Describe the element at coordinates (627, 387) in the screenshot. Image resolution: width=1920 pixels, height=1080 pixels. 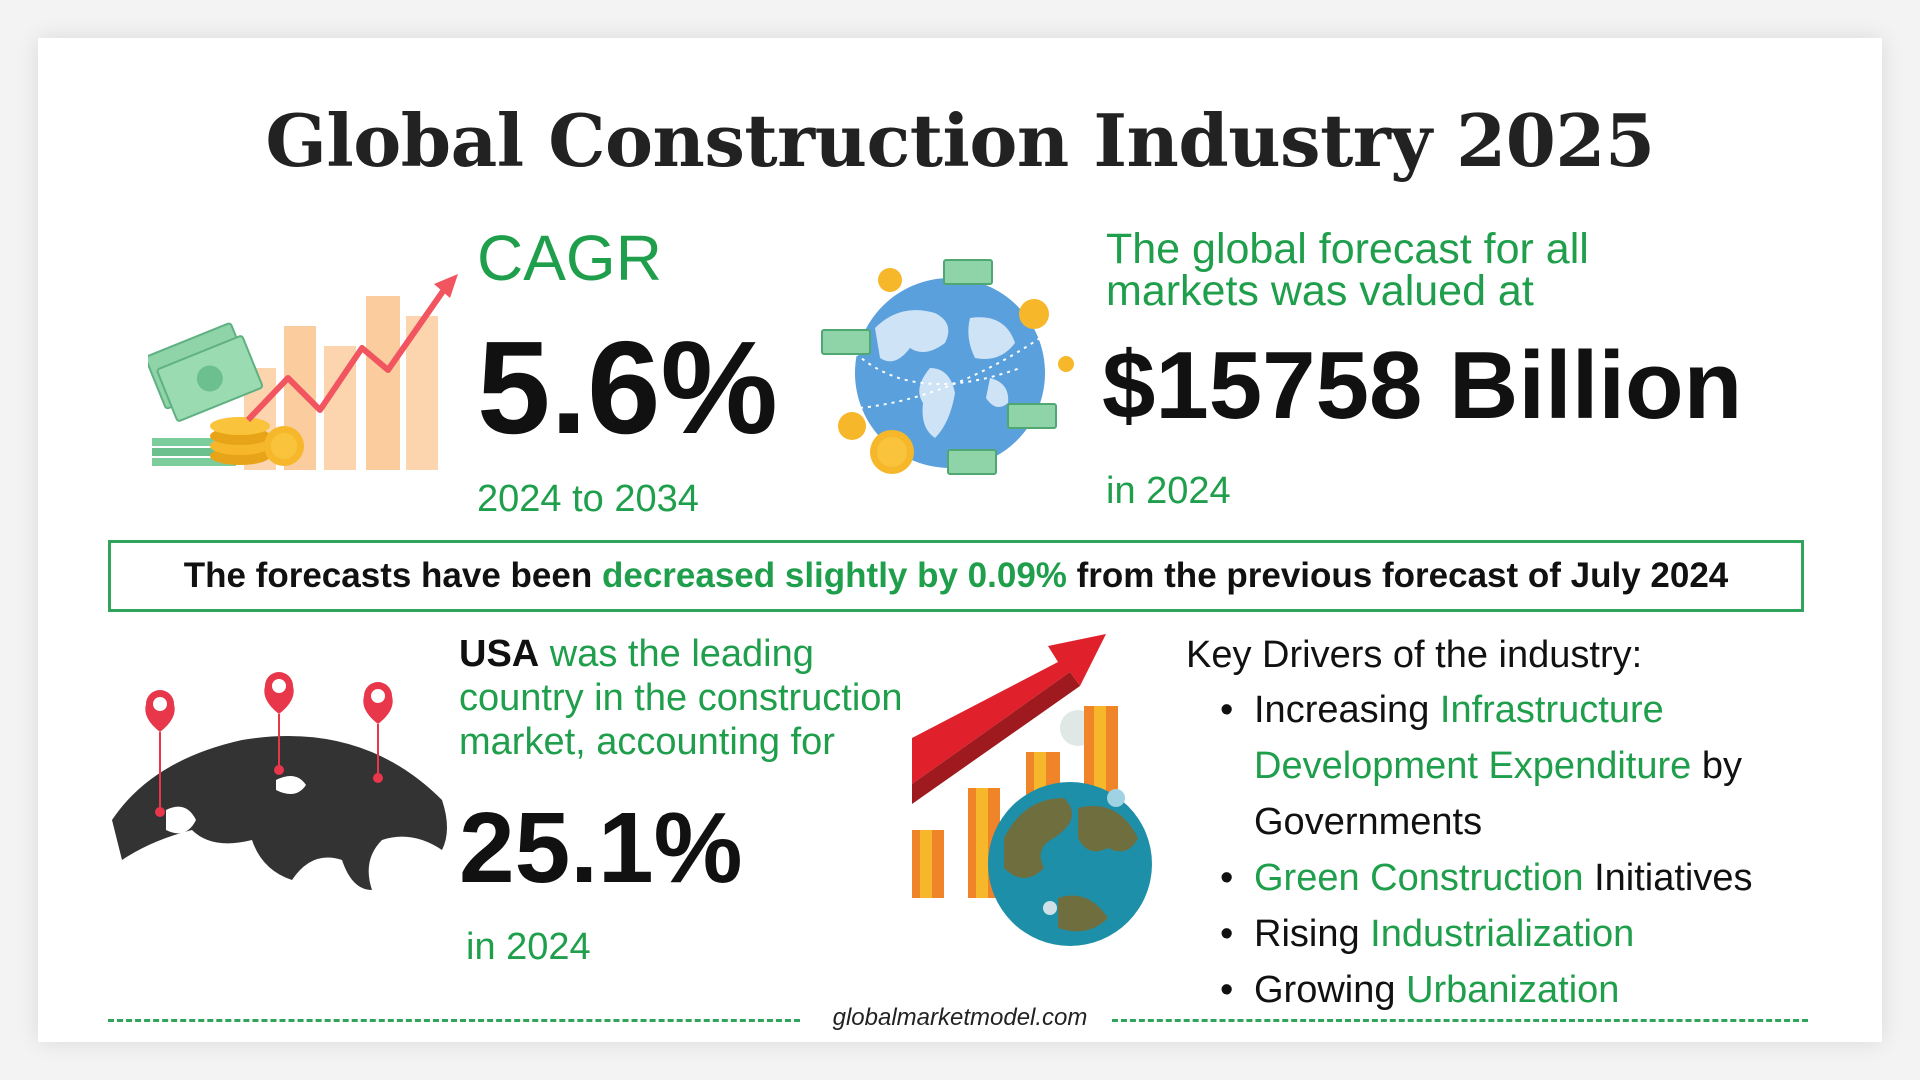
I see `cagr-value: 5.6%` at that location.